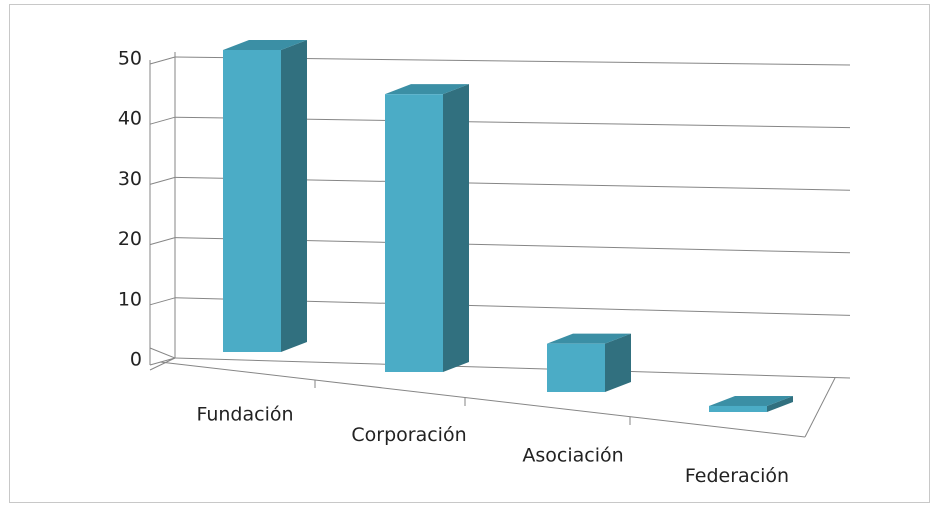  I want to click on floor-right-edge, so click(820, 407).